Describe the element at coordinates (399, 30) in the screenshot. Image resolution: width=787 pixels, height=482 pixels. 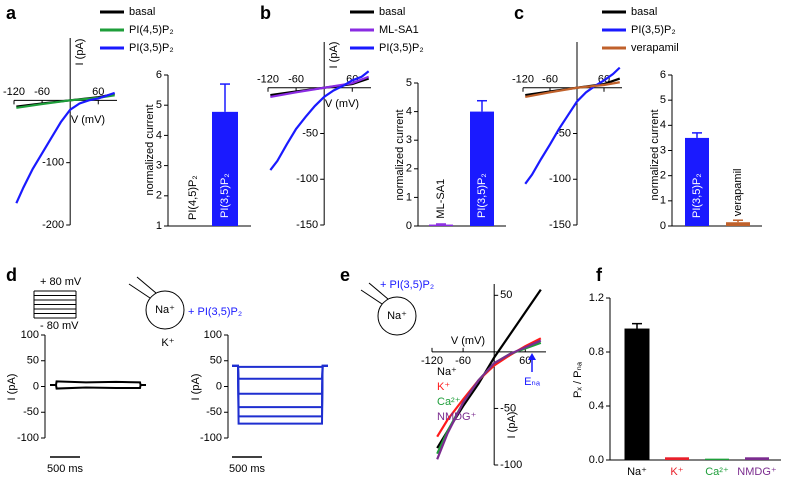
I see `legend-label: ML-SA1` at that location.